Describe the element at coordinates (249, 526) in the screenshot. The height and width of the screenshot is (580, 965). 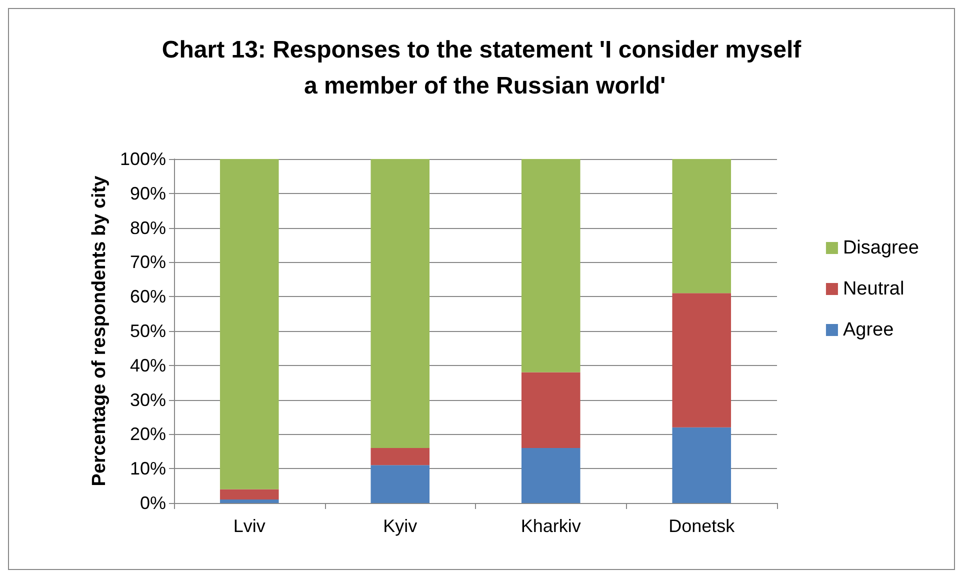
I see `x-tick-label: Lviv` at that location.